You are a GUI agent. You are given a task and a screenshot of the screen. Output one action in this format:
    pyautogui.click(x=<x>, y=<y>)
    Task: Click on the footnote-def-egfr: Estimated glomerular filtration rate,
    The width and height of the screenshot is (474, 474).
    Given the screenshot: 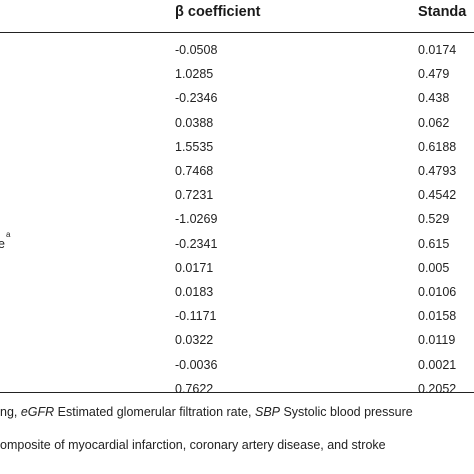 What is the action you would take?
    pyautogui.click(x=154, y=412)
    